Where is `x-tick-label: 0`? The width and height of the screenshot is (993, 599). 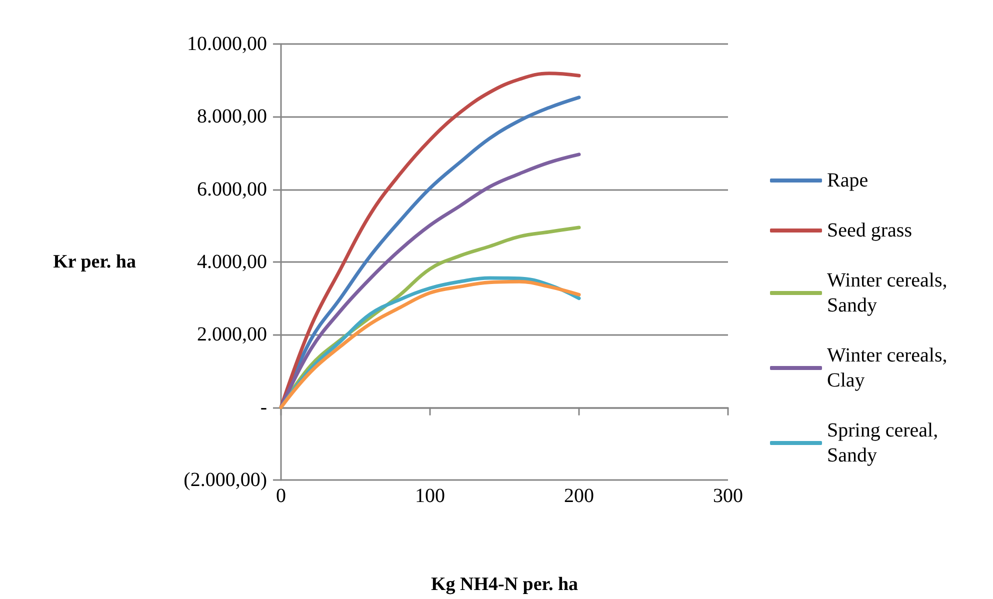 x-tick-label: 0 is located at coordinates (281, 496).